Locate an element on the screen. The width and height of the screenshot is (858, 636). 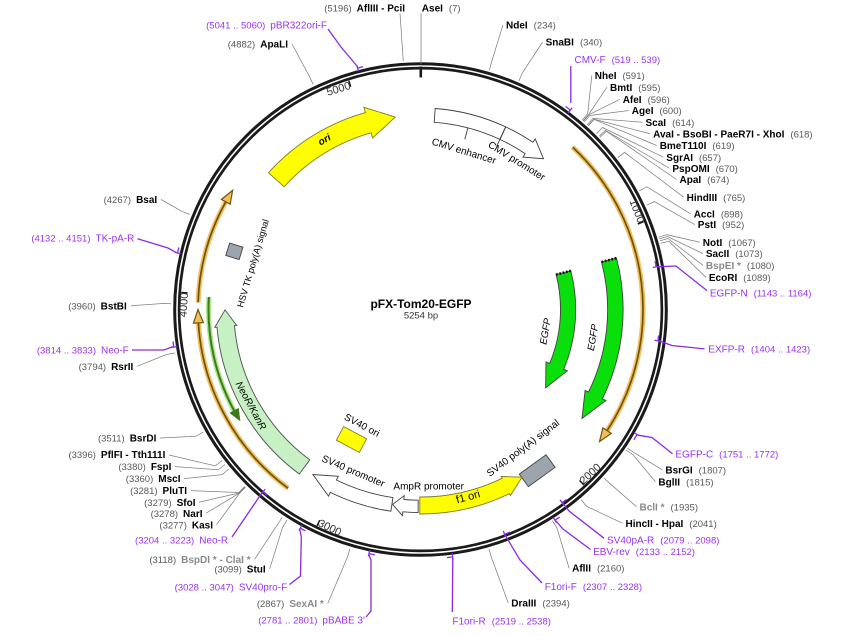
svg-text: (3380)FspI is located at coordinates (144, 467).